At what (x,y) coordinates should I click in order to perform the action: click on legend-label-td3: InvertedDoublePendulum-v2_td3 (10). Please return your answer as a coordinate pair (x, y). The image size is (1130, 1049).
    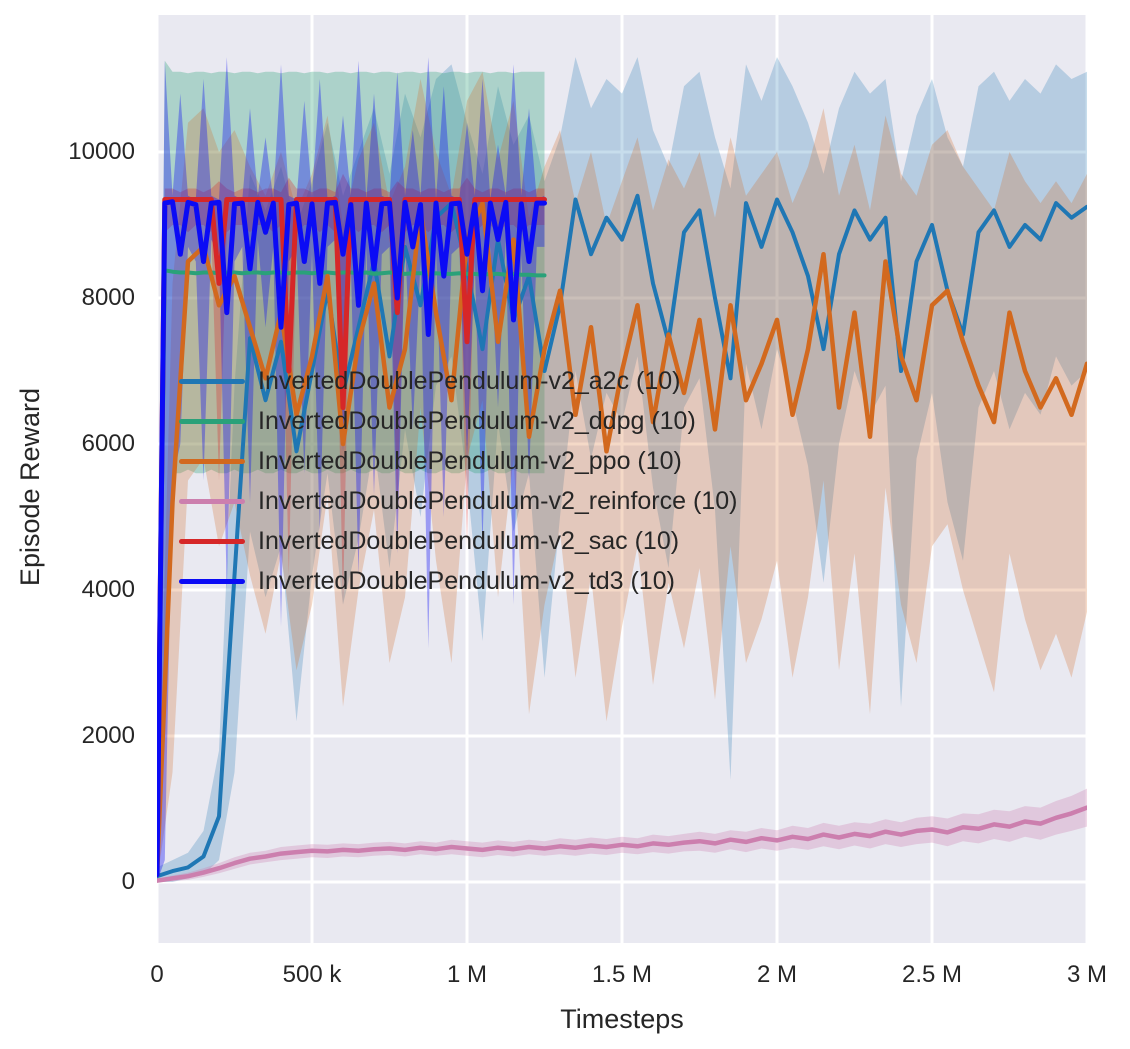
    Looking at the image, I should click on (466, 580).